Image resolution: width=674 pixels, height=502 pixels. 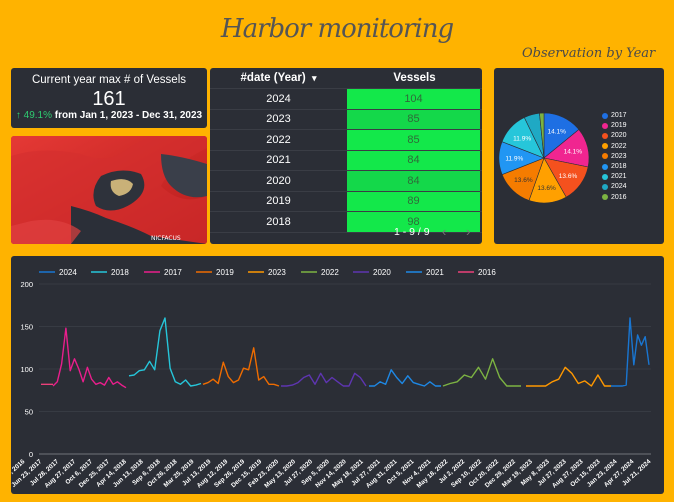 I want to click on cell-year: 2022, so click(x=278, y=139).